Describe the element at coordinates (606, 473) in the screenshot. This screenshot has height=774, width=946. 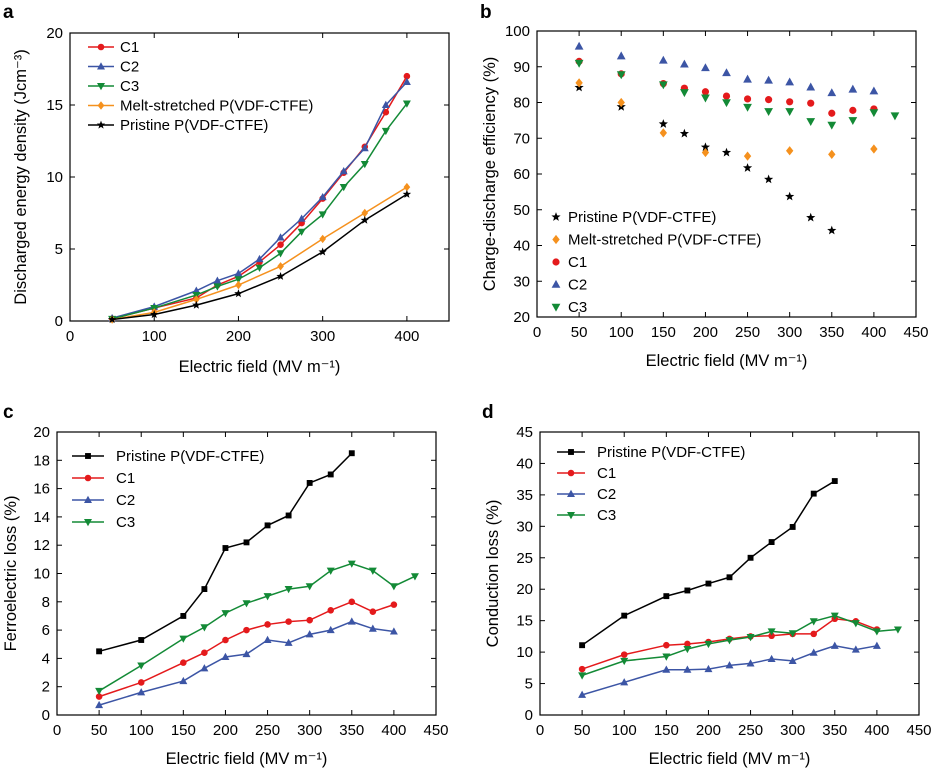
I see `legend-label: C1` at that location.